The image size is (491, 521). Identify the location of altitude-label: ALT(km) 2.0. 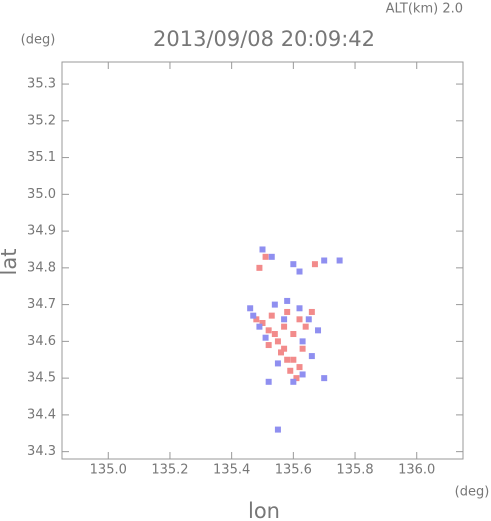
(424, 9).